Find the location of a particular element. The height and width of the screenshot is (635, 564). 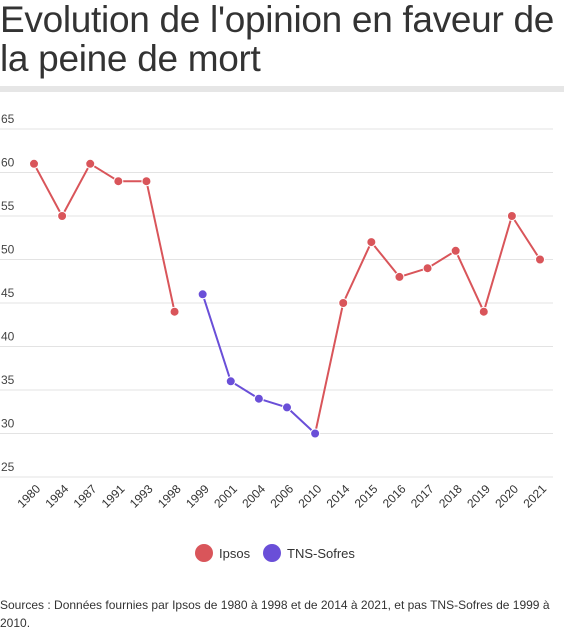

x-tick-label: 2020 is located at coordinates (506, 496).